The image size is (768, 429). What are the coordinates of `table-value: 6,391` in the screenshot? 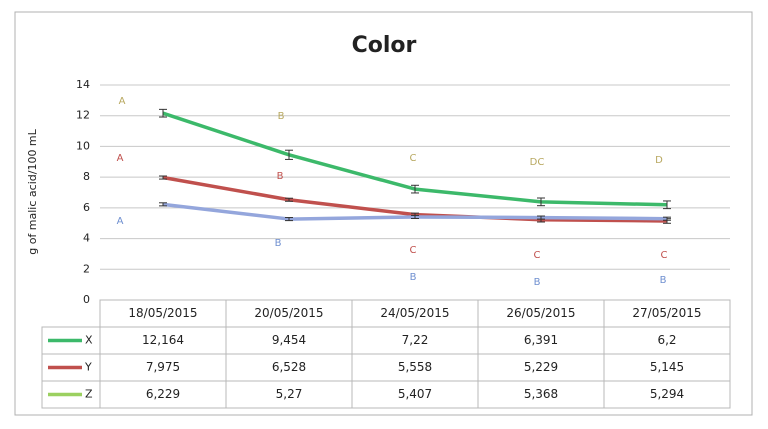 It's located at (541, 340).